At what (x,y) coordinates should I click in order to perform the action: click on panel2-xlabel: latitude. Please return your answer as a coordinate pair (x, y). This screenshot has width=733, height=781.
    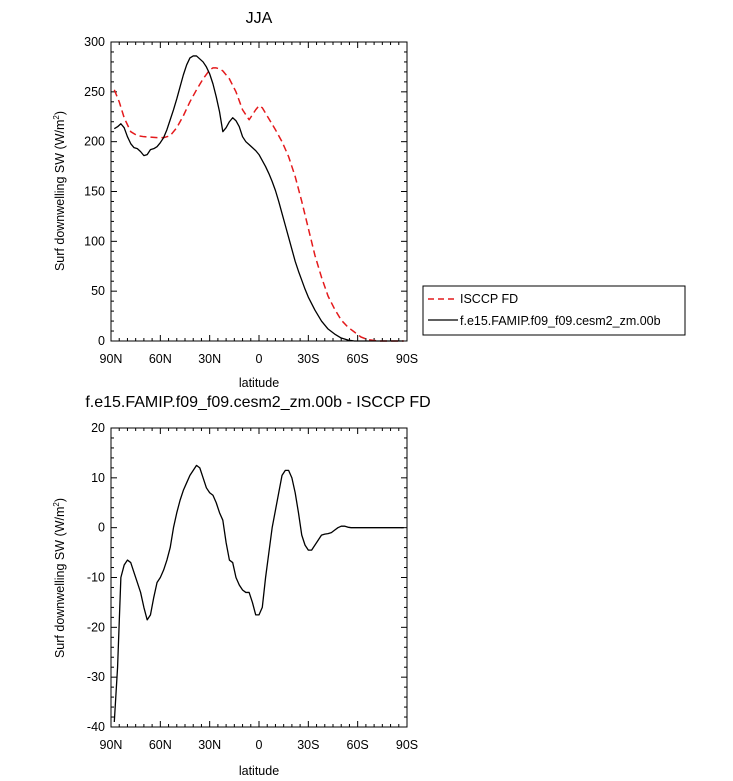
    Looking at the image, I should click on (259, 771).